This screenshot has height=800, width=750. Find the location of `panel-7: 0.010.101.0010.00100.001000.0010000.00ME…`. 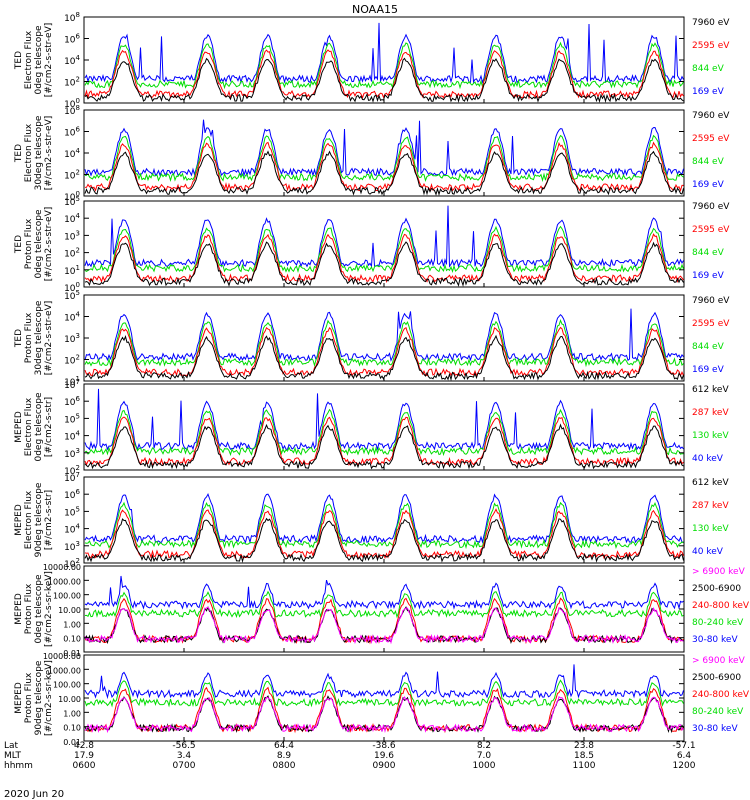

panel-7: 0.010.101.0010.00100.001000.0010000.00ME… is located at coordinates (382, 610).